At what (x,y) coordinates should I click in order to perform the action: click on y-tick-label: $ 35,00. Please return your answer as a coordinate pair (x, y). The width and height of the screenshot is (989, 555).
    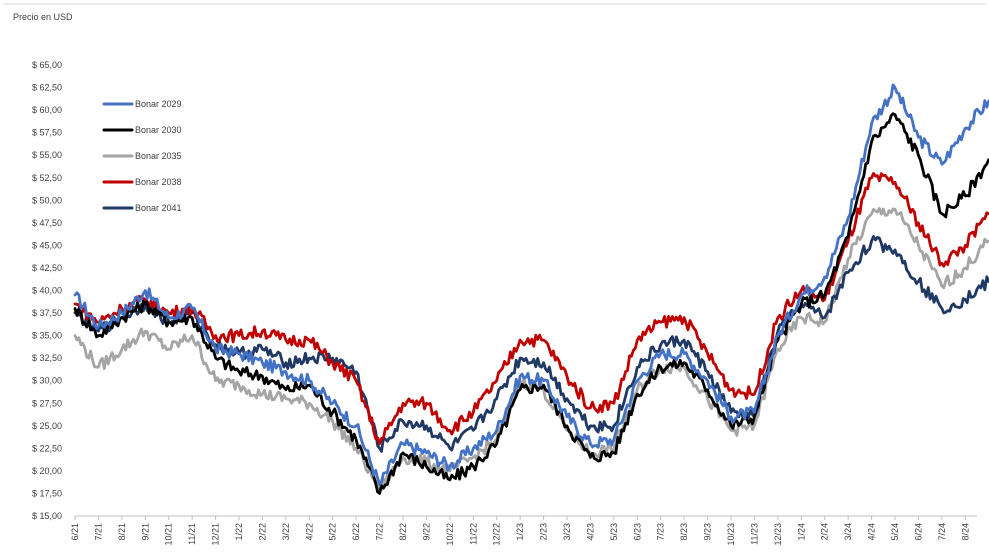
    Looking at the image, I should click on (47, 336).